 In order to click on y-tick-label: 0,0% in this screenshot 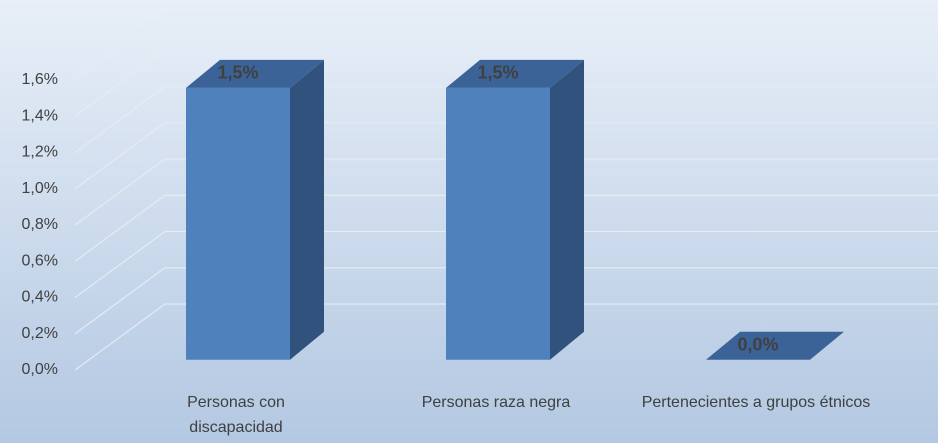, I will do `click(40, 369)`.